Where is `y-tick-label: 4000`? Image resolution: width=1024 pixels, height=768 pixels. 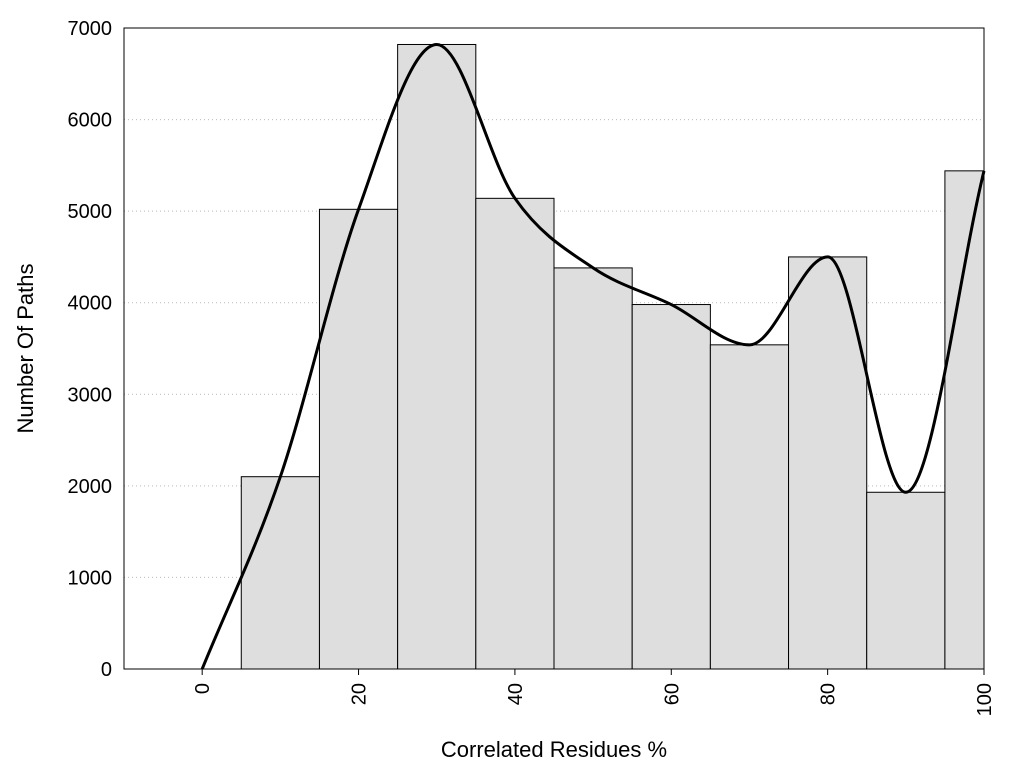 y-tick-label: 4000 is located at coordinates (90, 304).